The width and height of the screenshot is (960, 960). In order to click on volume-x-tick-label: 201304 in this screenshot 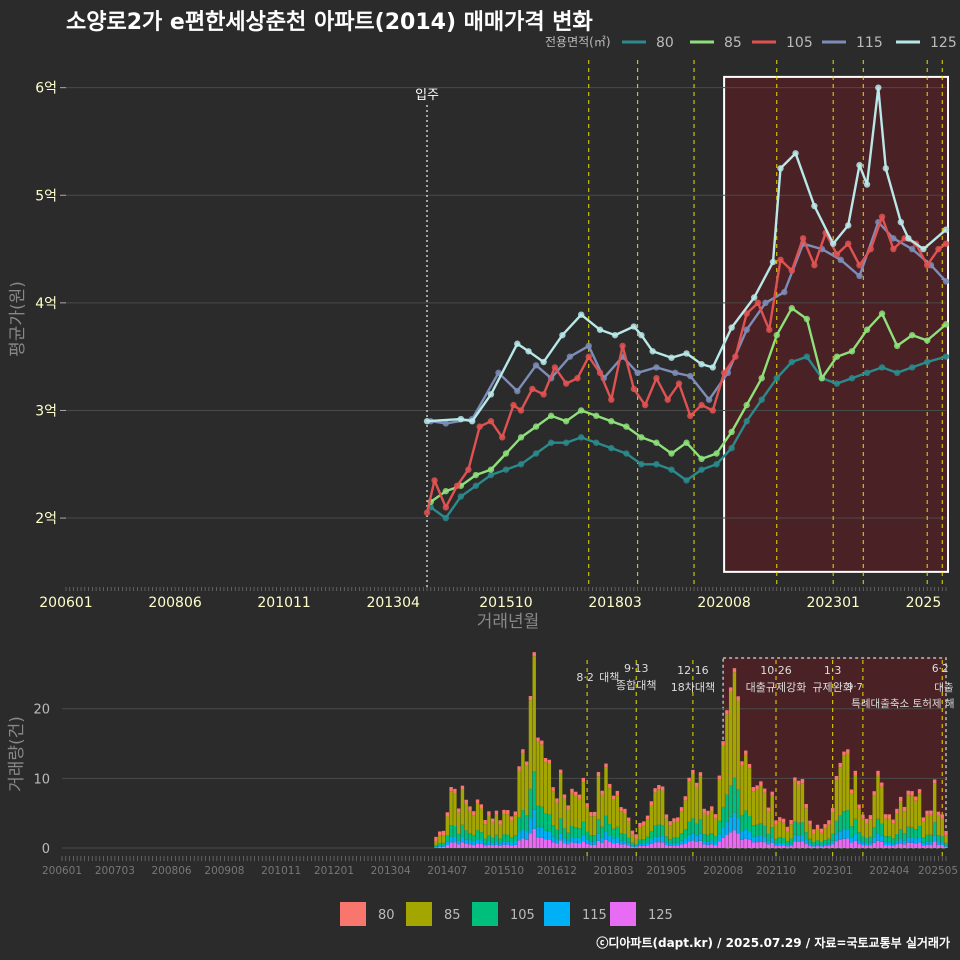, I will do `click(391, 871)`.